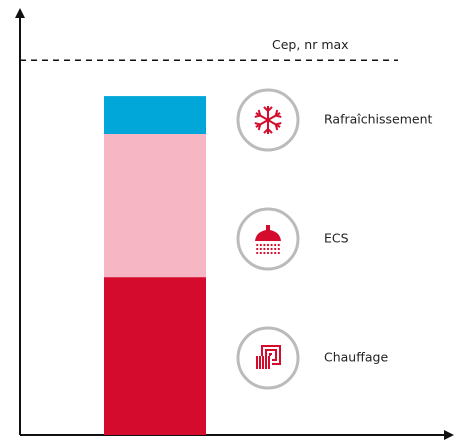  I want to click on legend-label: ECS, so click(336, 238).